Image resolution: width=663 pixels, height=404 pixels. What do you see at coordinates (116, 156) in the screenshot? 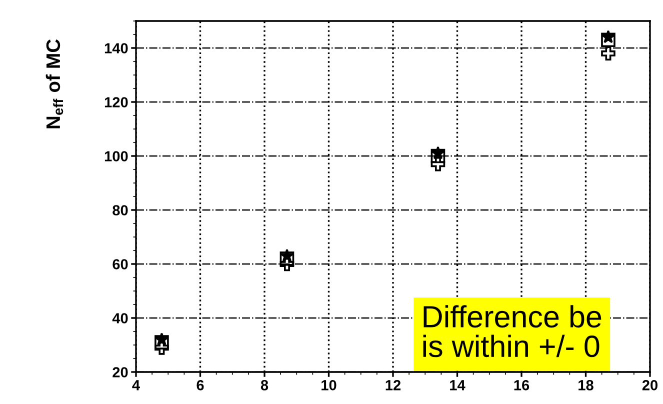
I see `y-tick-label: 100` at bounding box center [116, 156].